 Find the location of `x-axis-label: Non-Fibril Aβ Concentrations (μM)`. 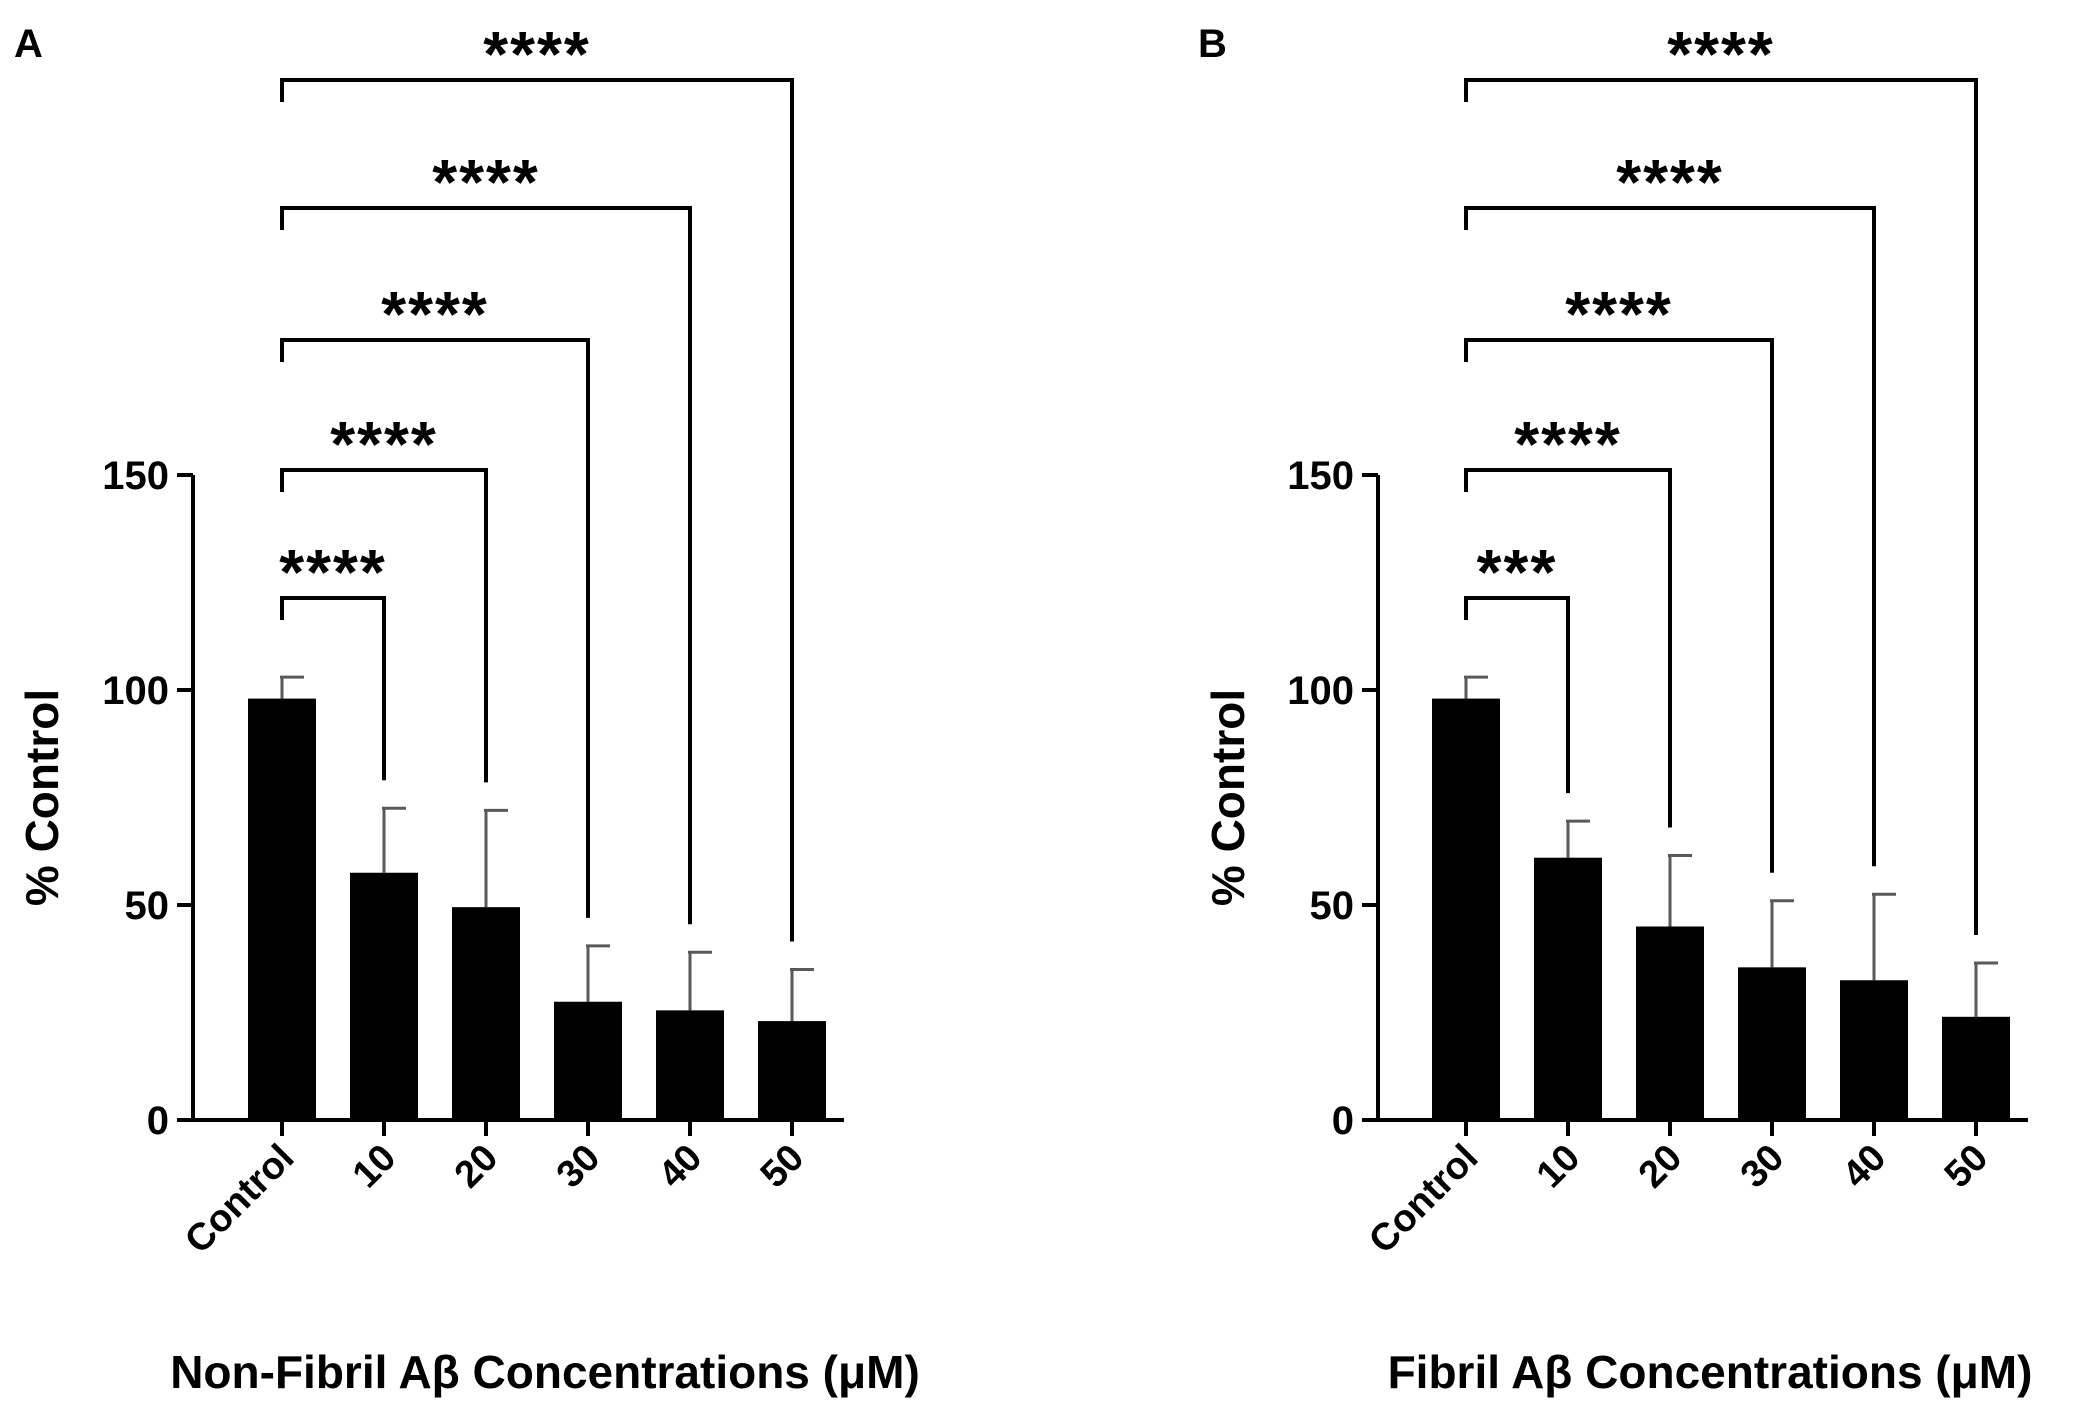

x-axis-label: Non-Fibril Aβ Concentrations (μM) is located at coordinates (545, 1372).